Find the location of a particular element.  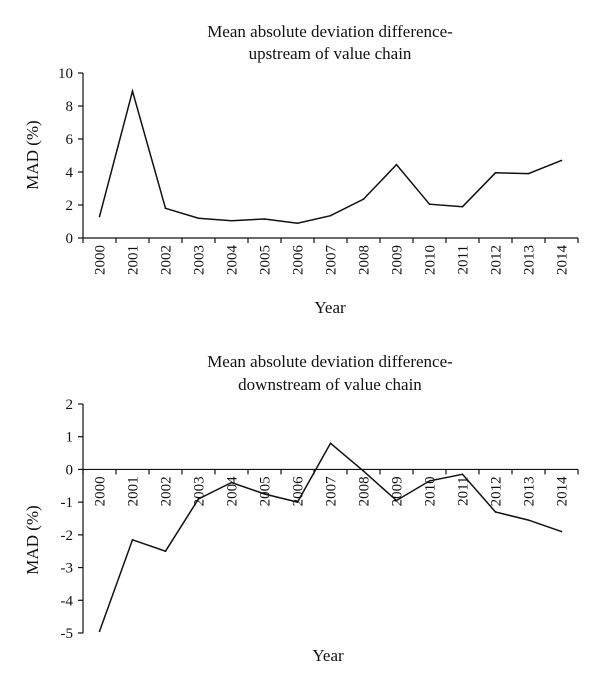

chart-title-line-2: upstream of value chain is located at coordinates (330, 53).